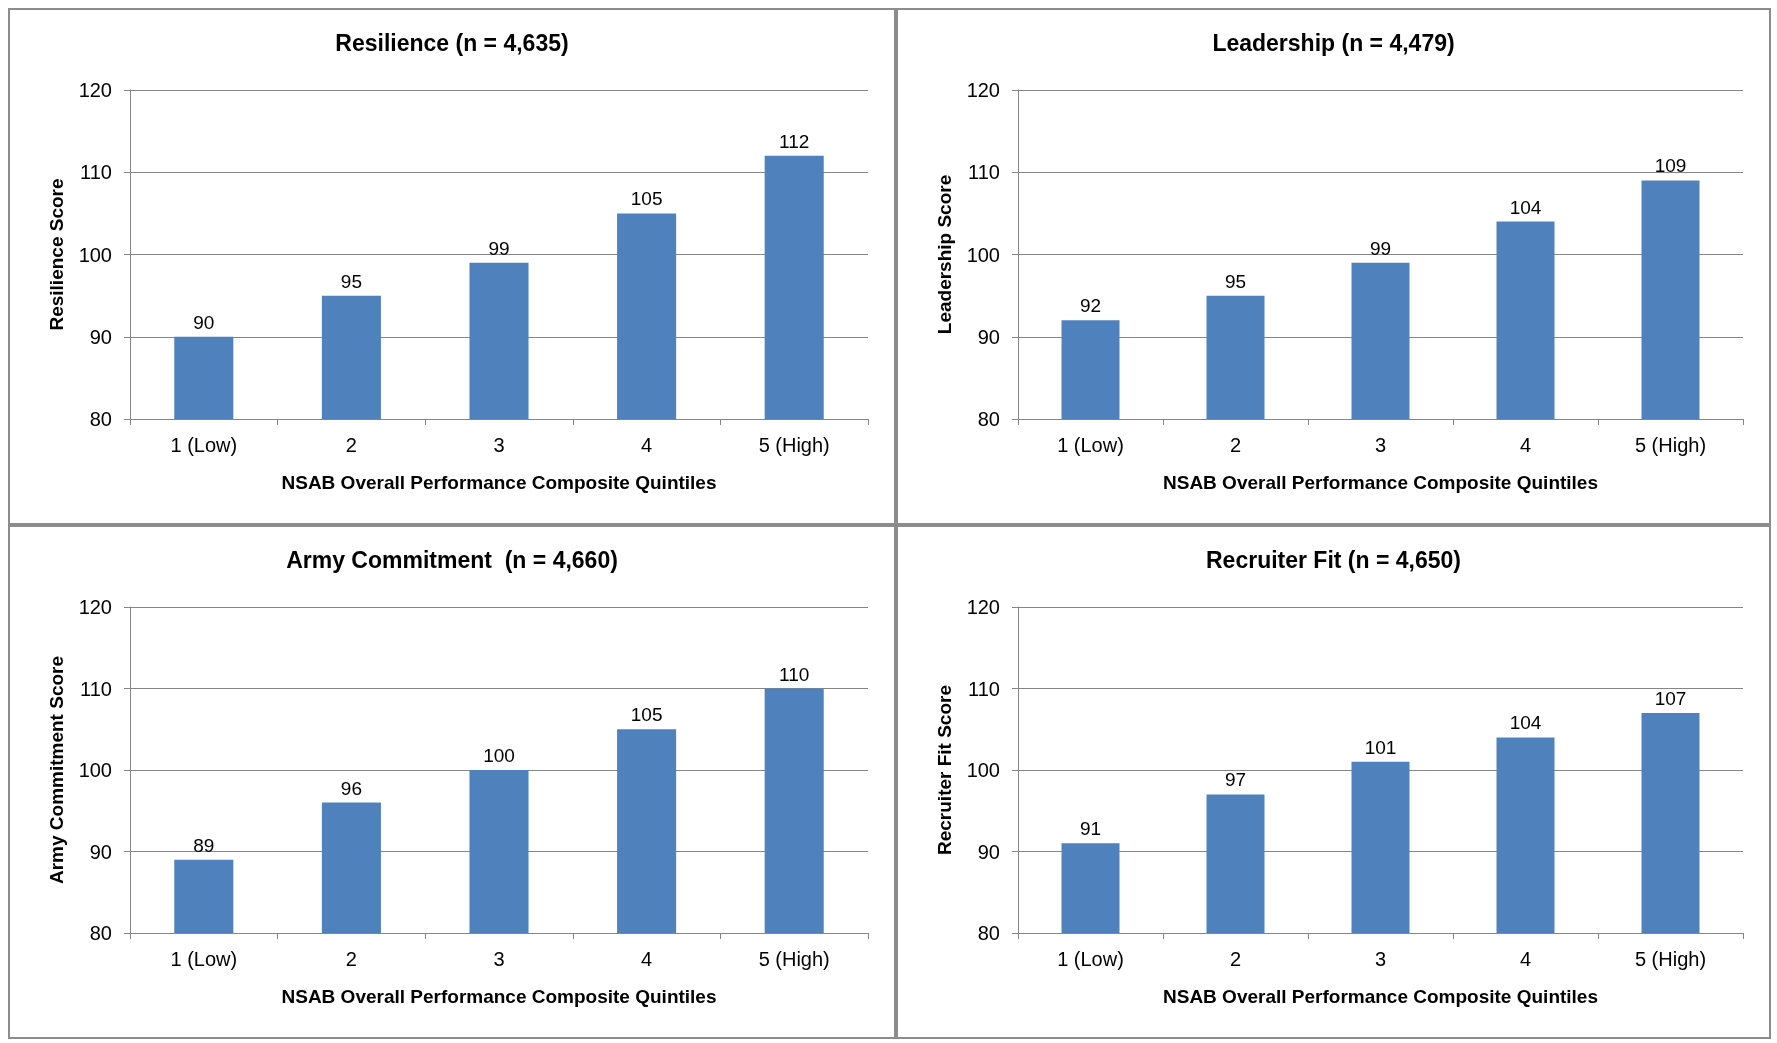 The height and width of the screenshot is (1043, 1777). I want to click on data-label: 89, so click(204, 845).